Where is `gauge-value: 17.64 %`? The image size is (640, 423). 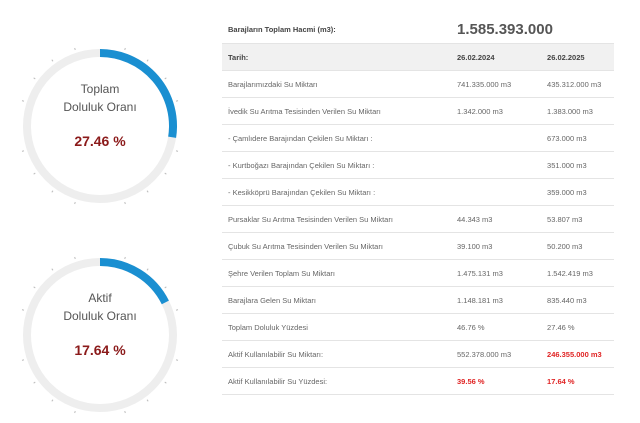
gauge-value: 17.64 % is located at coordinates (100, 350).